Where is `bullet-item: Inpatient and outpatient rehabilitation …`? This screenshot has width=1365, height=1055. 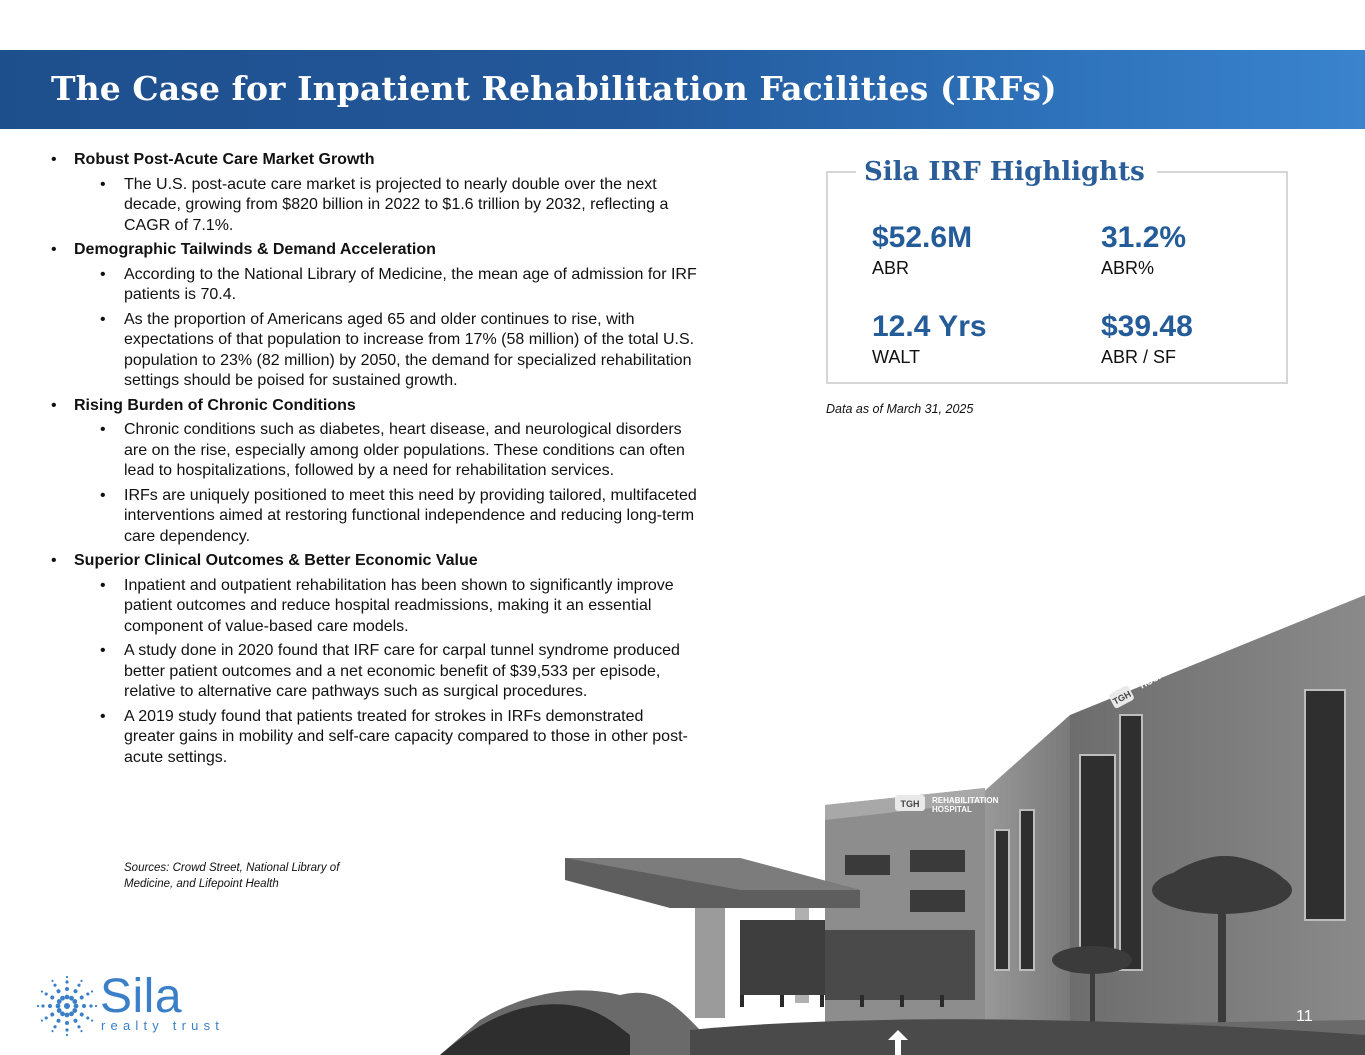
bullet-item: Inpatient and outpatient rehabilitation … is located at coordinates (404, 607).